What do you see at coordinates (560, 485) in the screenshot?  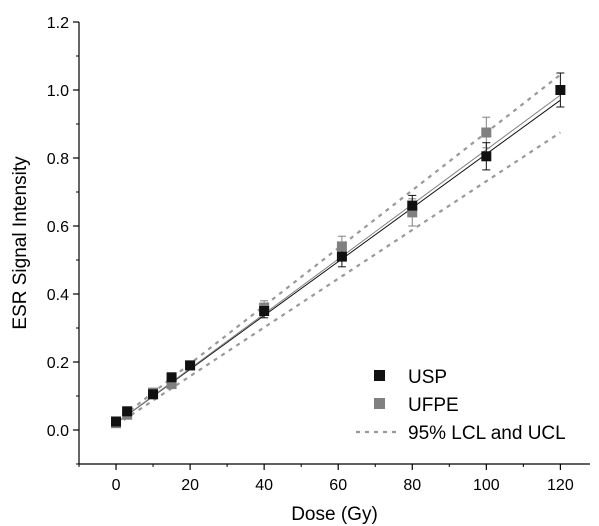 I see `x-tick-label: 120` at bounding box center [560, 485].